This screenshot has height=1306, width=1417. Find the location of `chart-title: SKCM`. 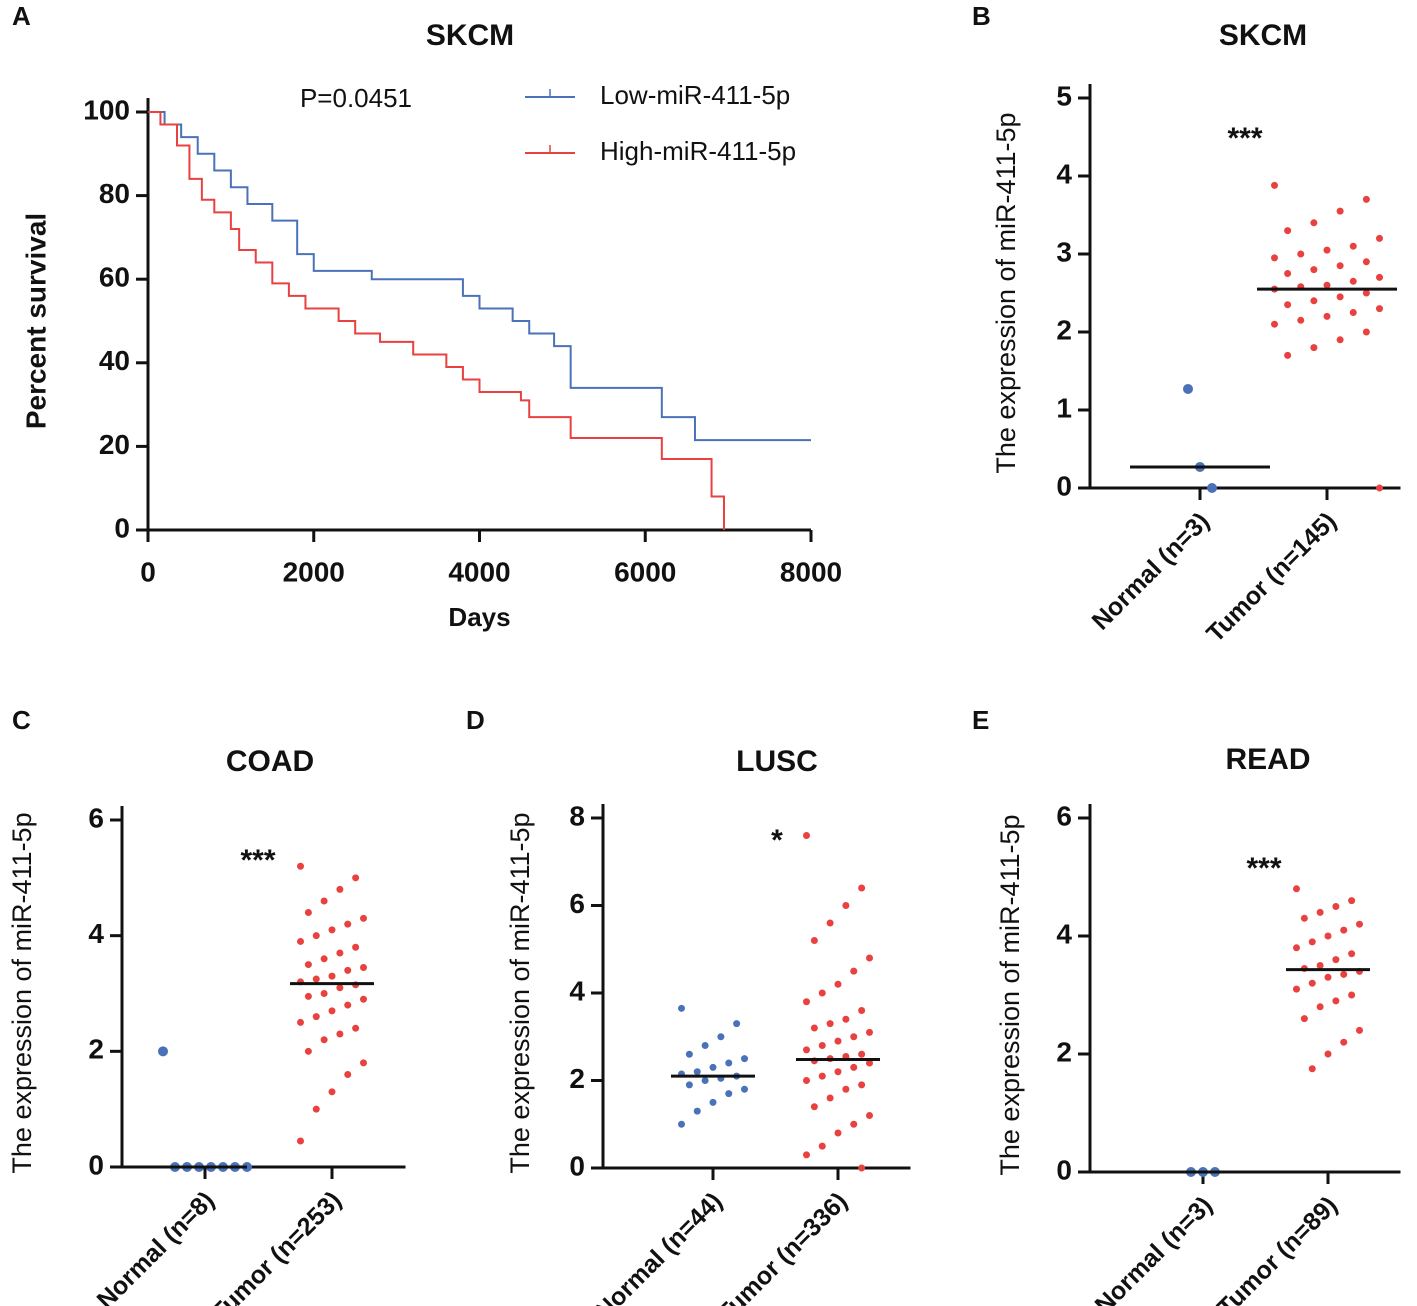

chart-title: SKCM is located at coordinates (470, 35).